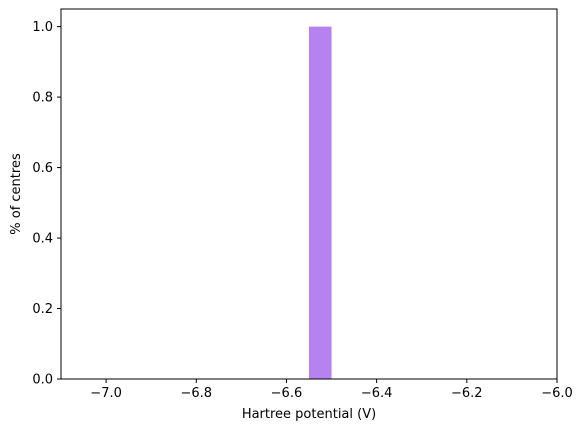 Image resolution: width=582 pixels, height=432 pixels. I want to click on x-axis-label: Hartree potential (V), so click(309, 414).